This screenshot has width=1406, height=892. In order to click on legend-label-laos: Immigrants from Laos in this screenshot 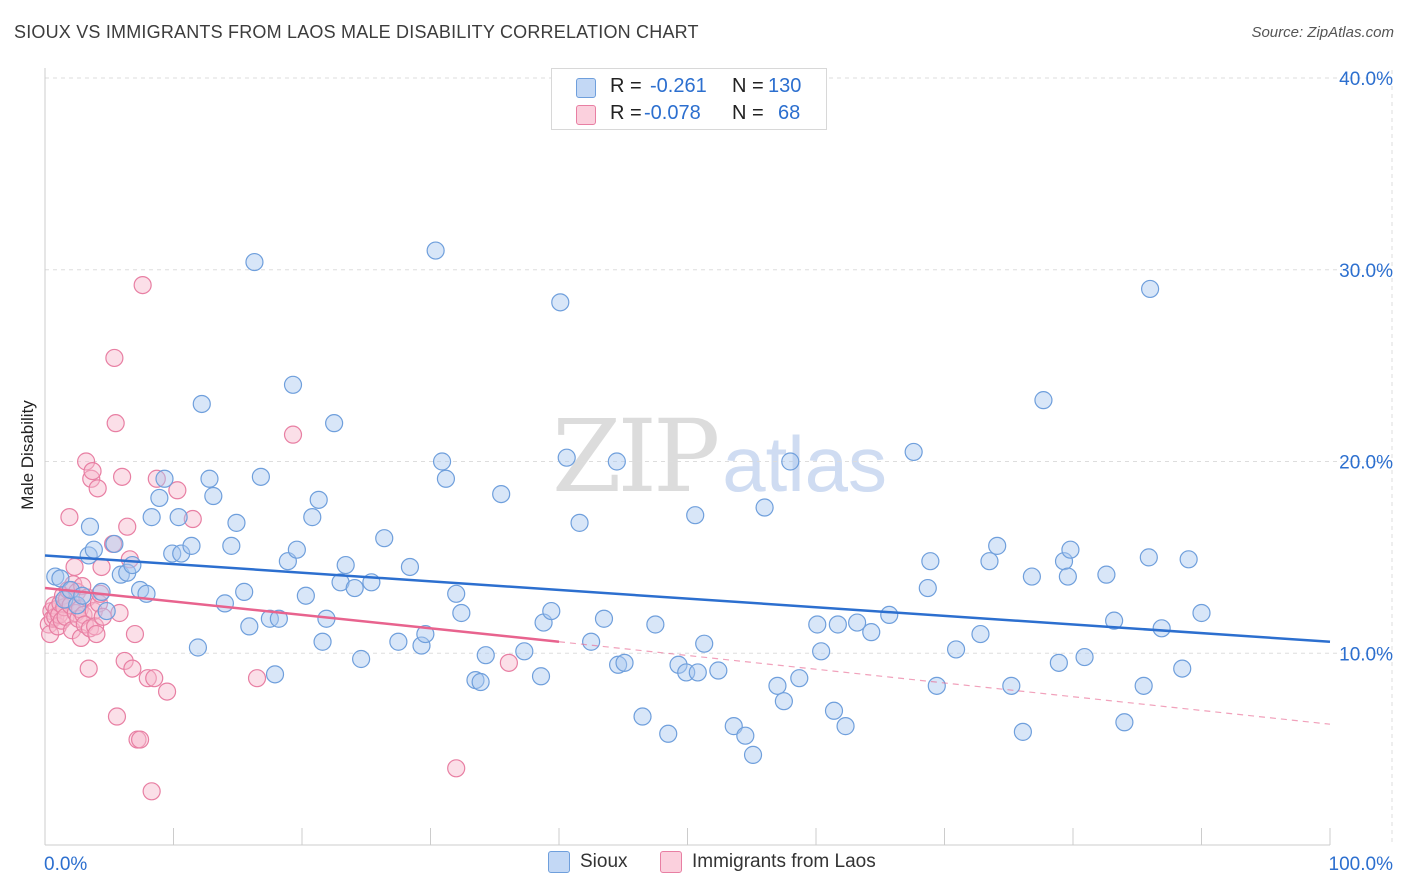, I will do `click(784, 862)`.